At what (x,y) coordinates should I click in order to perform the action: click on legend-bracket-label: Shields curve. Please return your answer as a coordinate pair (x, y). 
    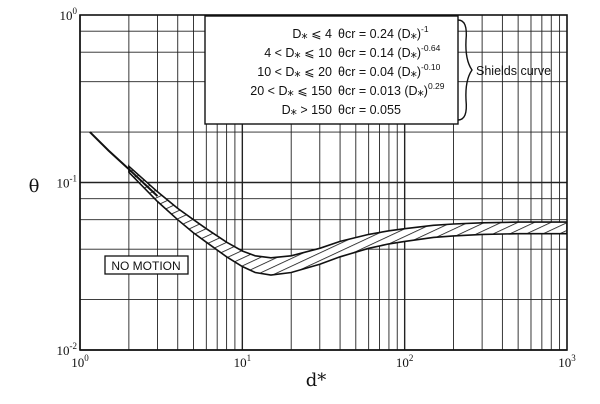
    Looking at the image, I should click on (513, 71).